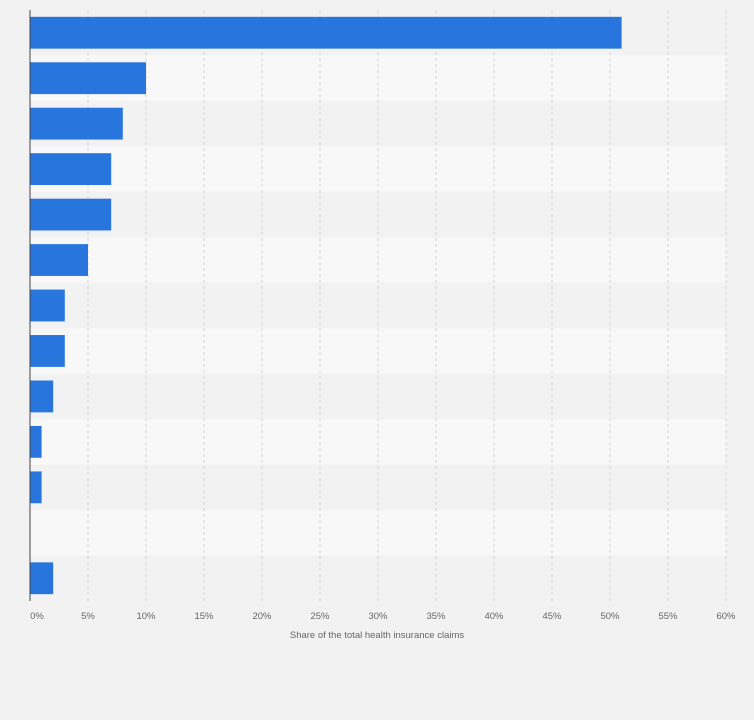 The width and height of the screenshot is (754, 720). What do you see at coordinates (262, 616) in the screenshot?
I see `x-tick-label: 20%` at bounding box center [262, 616].